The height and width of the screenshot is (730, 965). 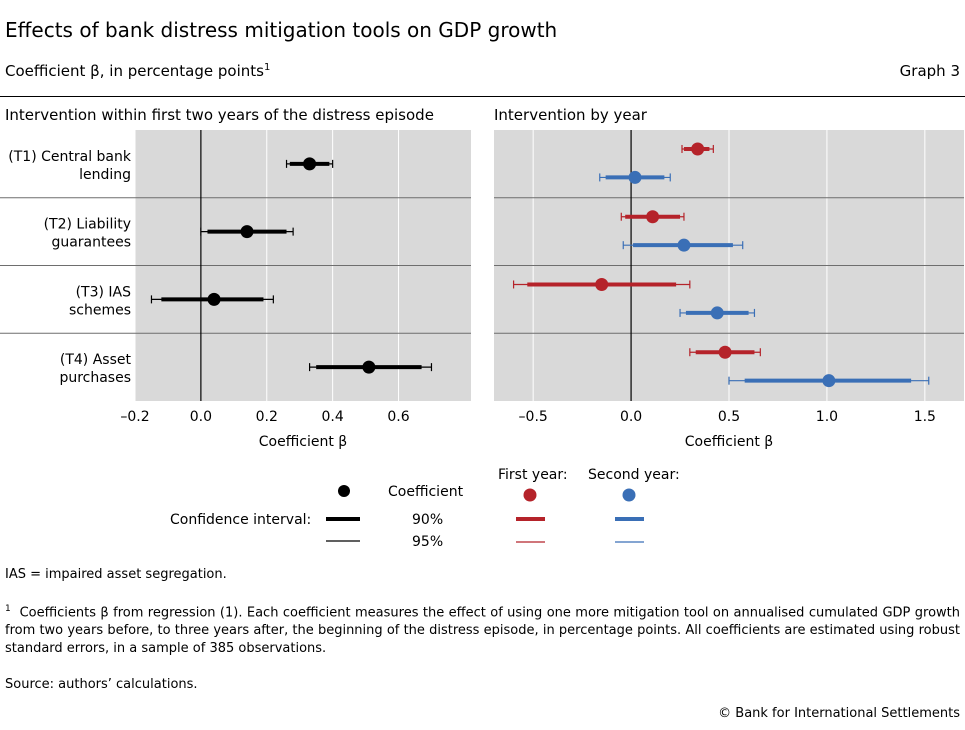 What do you see at coordinates (827, 417) in the screenshot?
I see `x-tick-label: 1.0` at bounding box center [827, 417].